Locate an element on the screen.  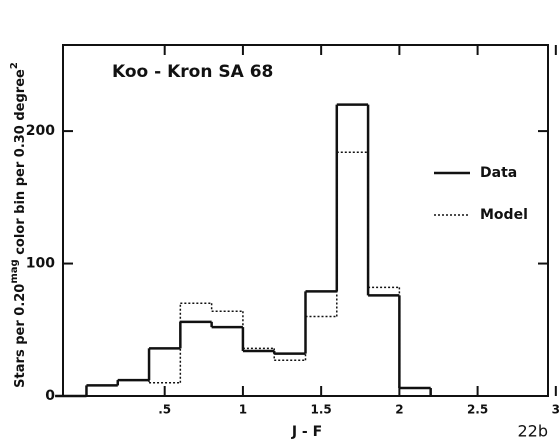
annotation: Koo - Kron SA 68 is located at coordinates (192, 72).